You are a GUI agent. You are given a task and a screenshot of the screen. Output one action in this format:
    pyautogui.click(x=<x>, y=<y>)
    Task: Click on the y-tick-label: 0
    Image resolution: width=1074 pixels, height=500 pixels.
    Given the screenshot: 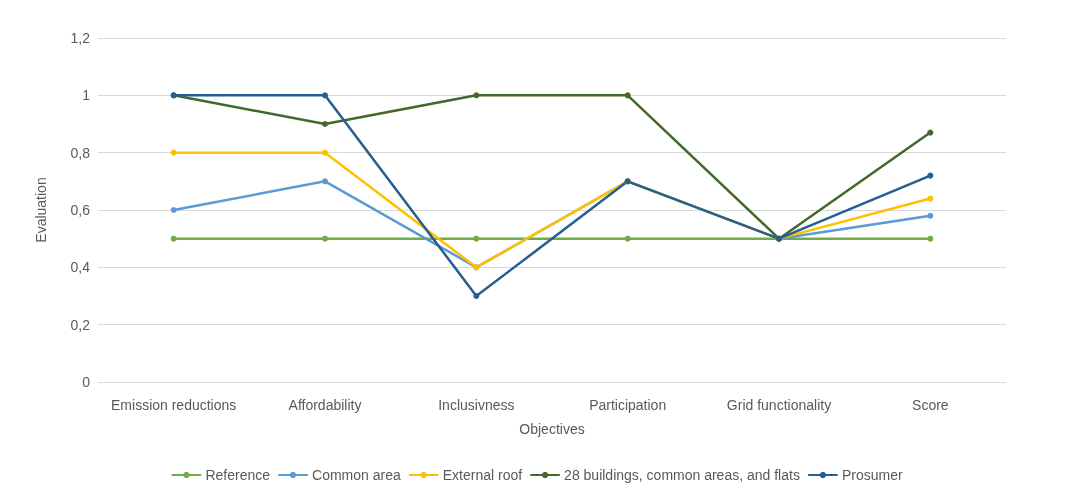 What is the action you would take?
    pyautogui.click(x=86, y=382)
    